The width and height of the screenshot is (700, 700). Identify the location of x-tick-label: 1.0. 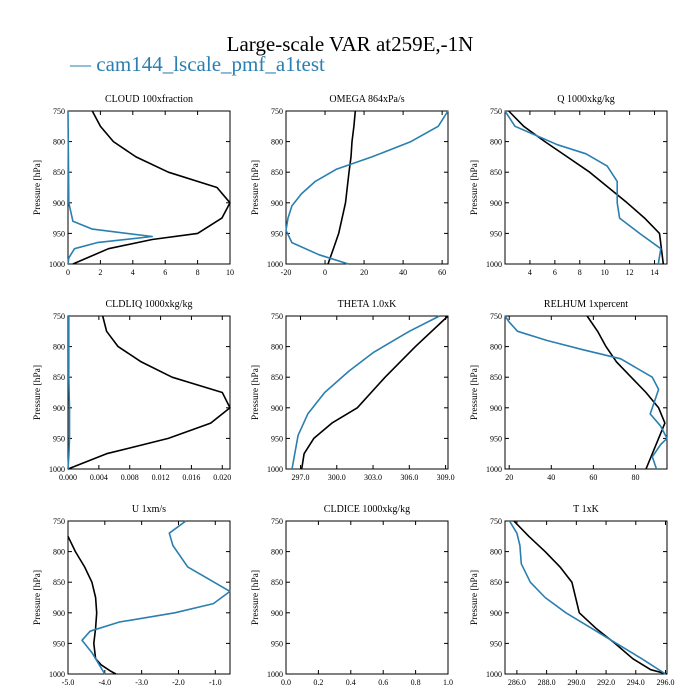
(448, 682).